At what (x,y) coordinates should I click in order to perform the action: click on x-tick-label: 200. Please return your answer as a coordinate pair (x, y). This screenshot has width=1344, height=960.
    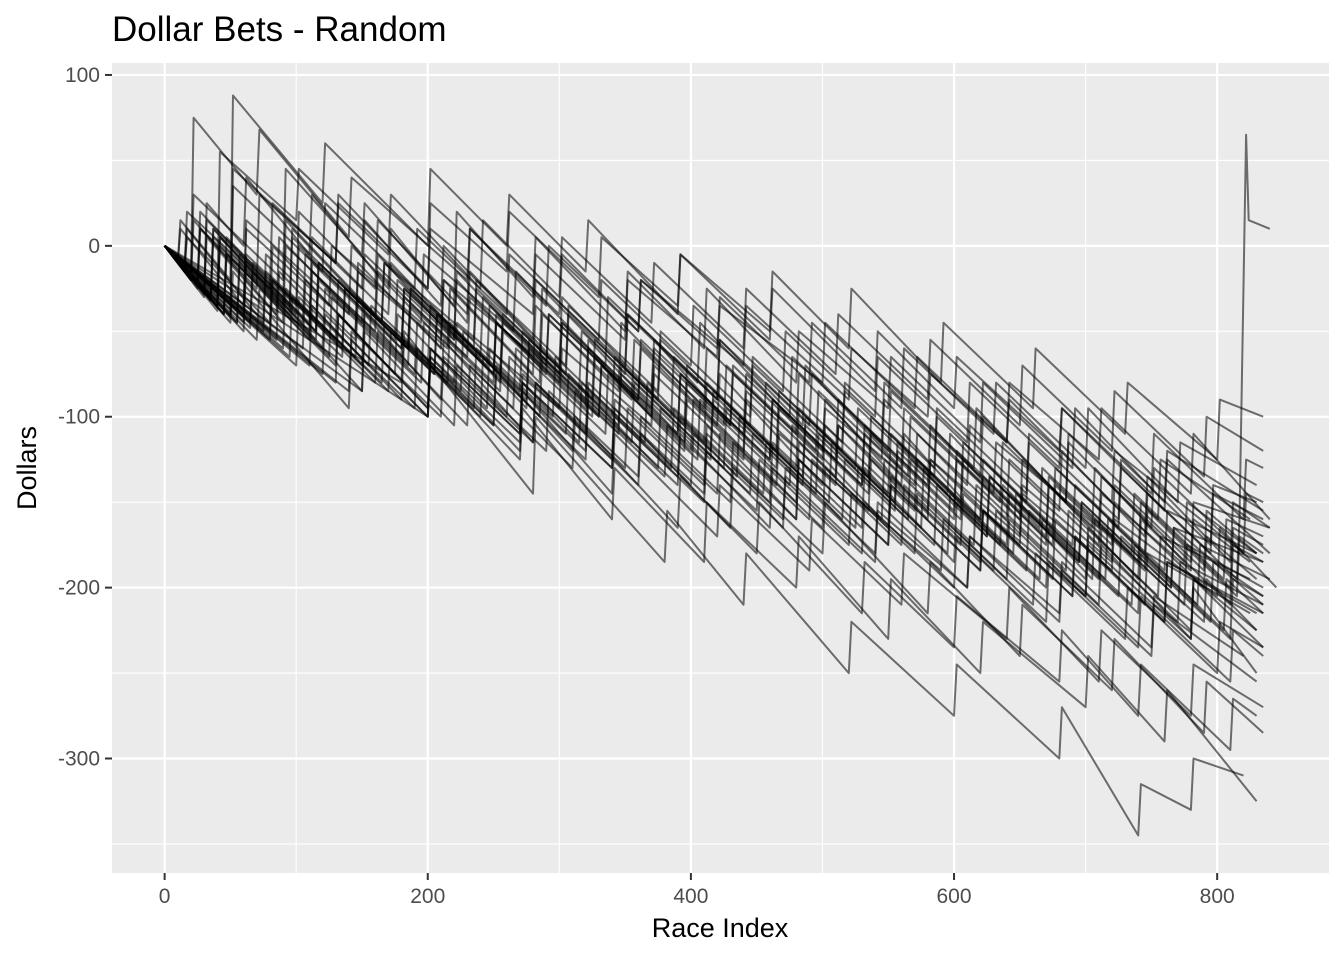
    Looking at the image, I should click on (427, 896).